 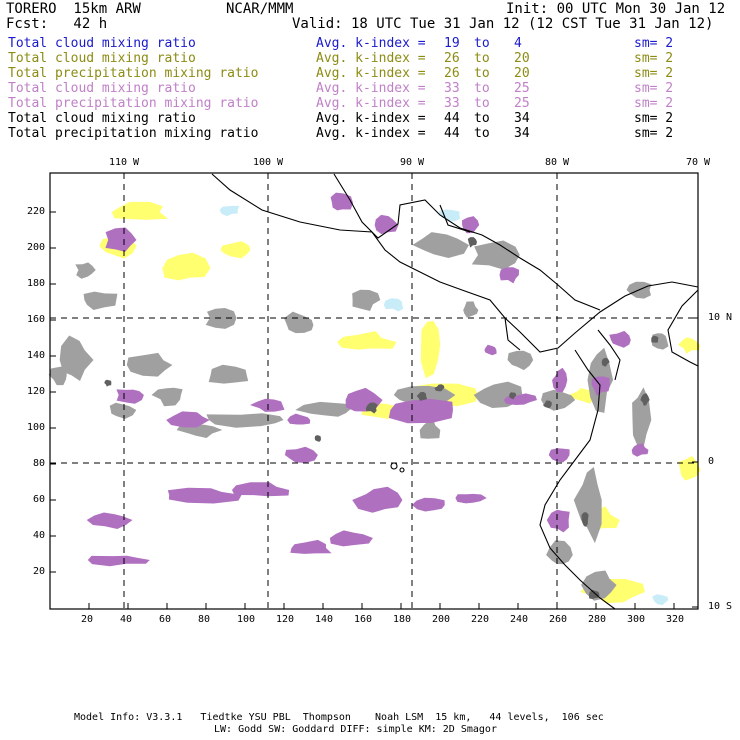 What do you see at coordinates (518, 43) in the screenshot?
I see `legend-k-end: 4` at bounding box center [518, 43].